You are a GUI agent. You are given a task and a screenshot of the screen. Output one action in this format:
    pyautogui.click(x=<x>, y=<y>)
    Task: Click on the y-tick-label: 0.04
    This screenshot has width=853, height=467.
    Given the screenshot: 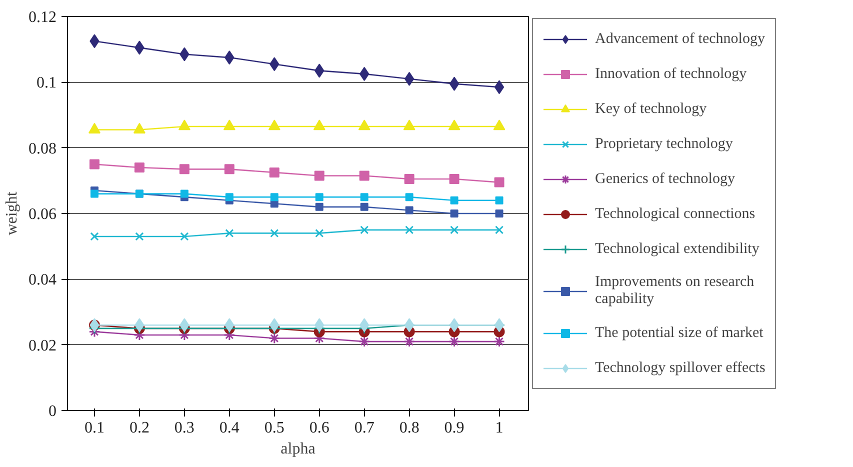 What is the action you would take?
    pyautogui.click(x=42, y=280)
    